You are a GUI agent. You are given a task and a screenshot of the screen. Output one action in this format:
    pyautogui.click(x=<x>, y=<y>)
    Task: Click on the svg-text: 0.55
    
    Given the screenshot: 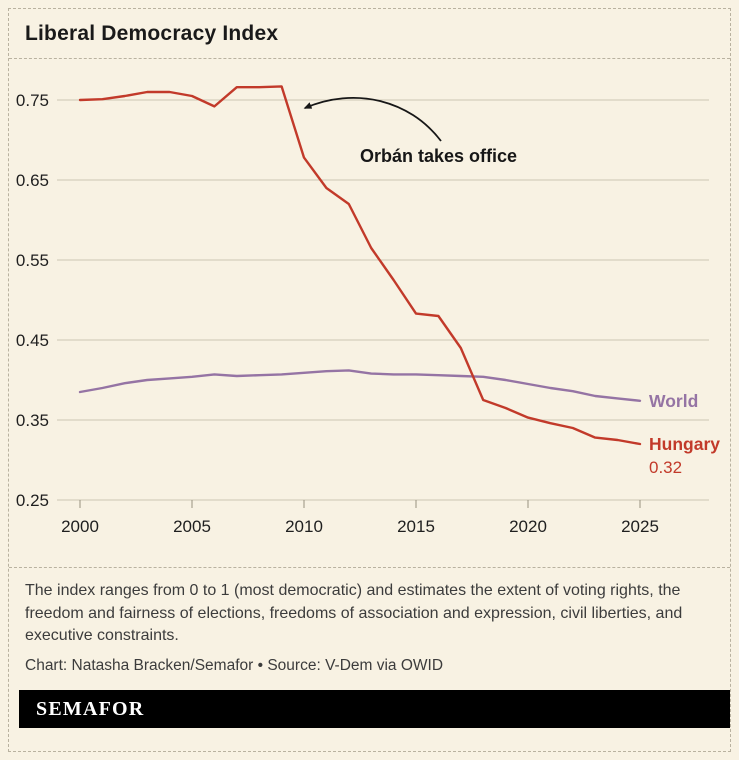 What is the action you would take?
    pyautogui.click(x=32, y=260)
    